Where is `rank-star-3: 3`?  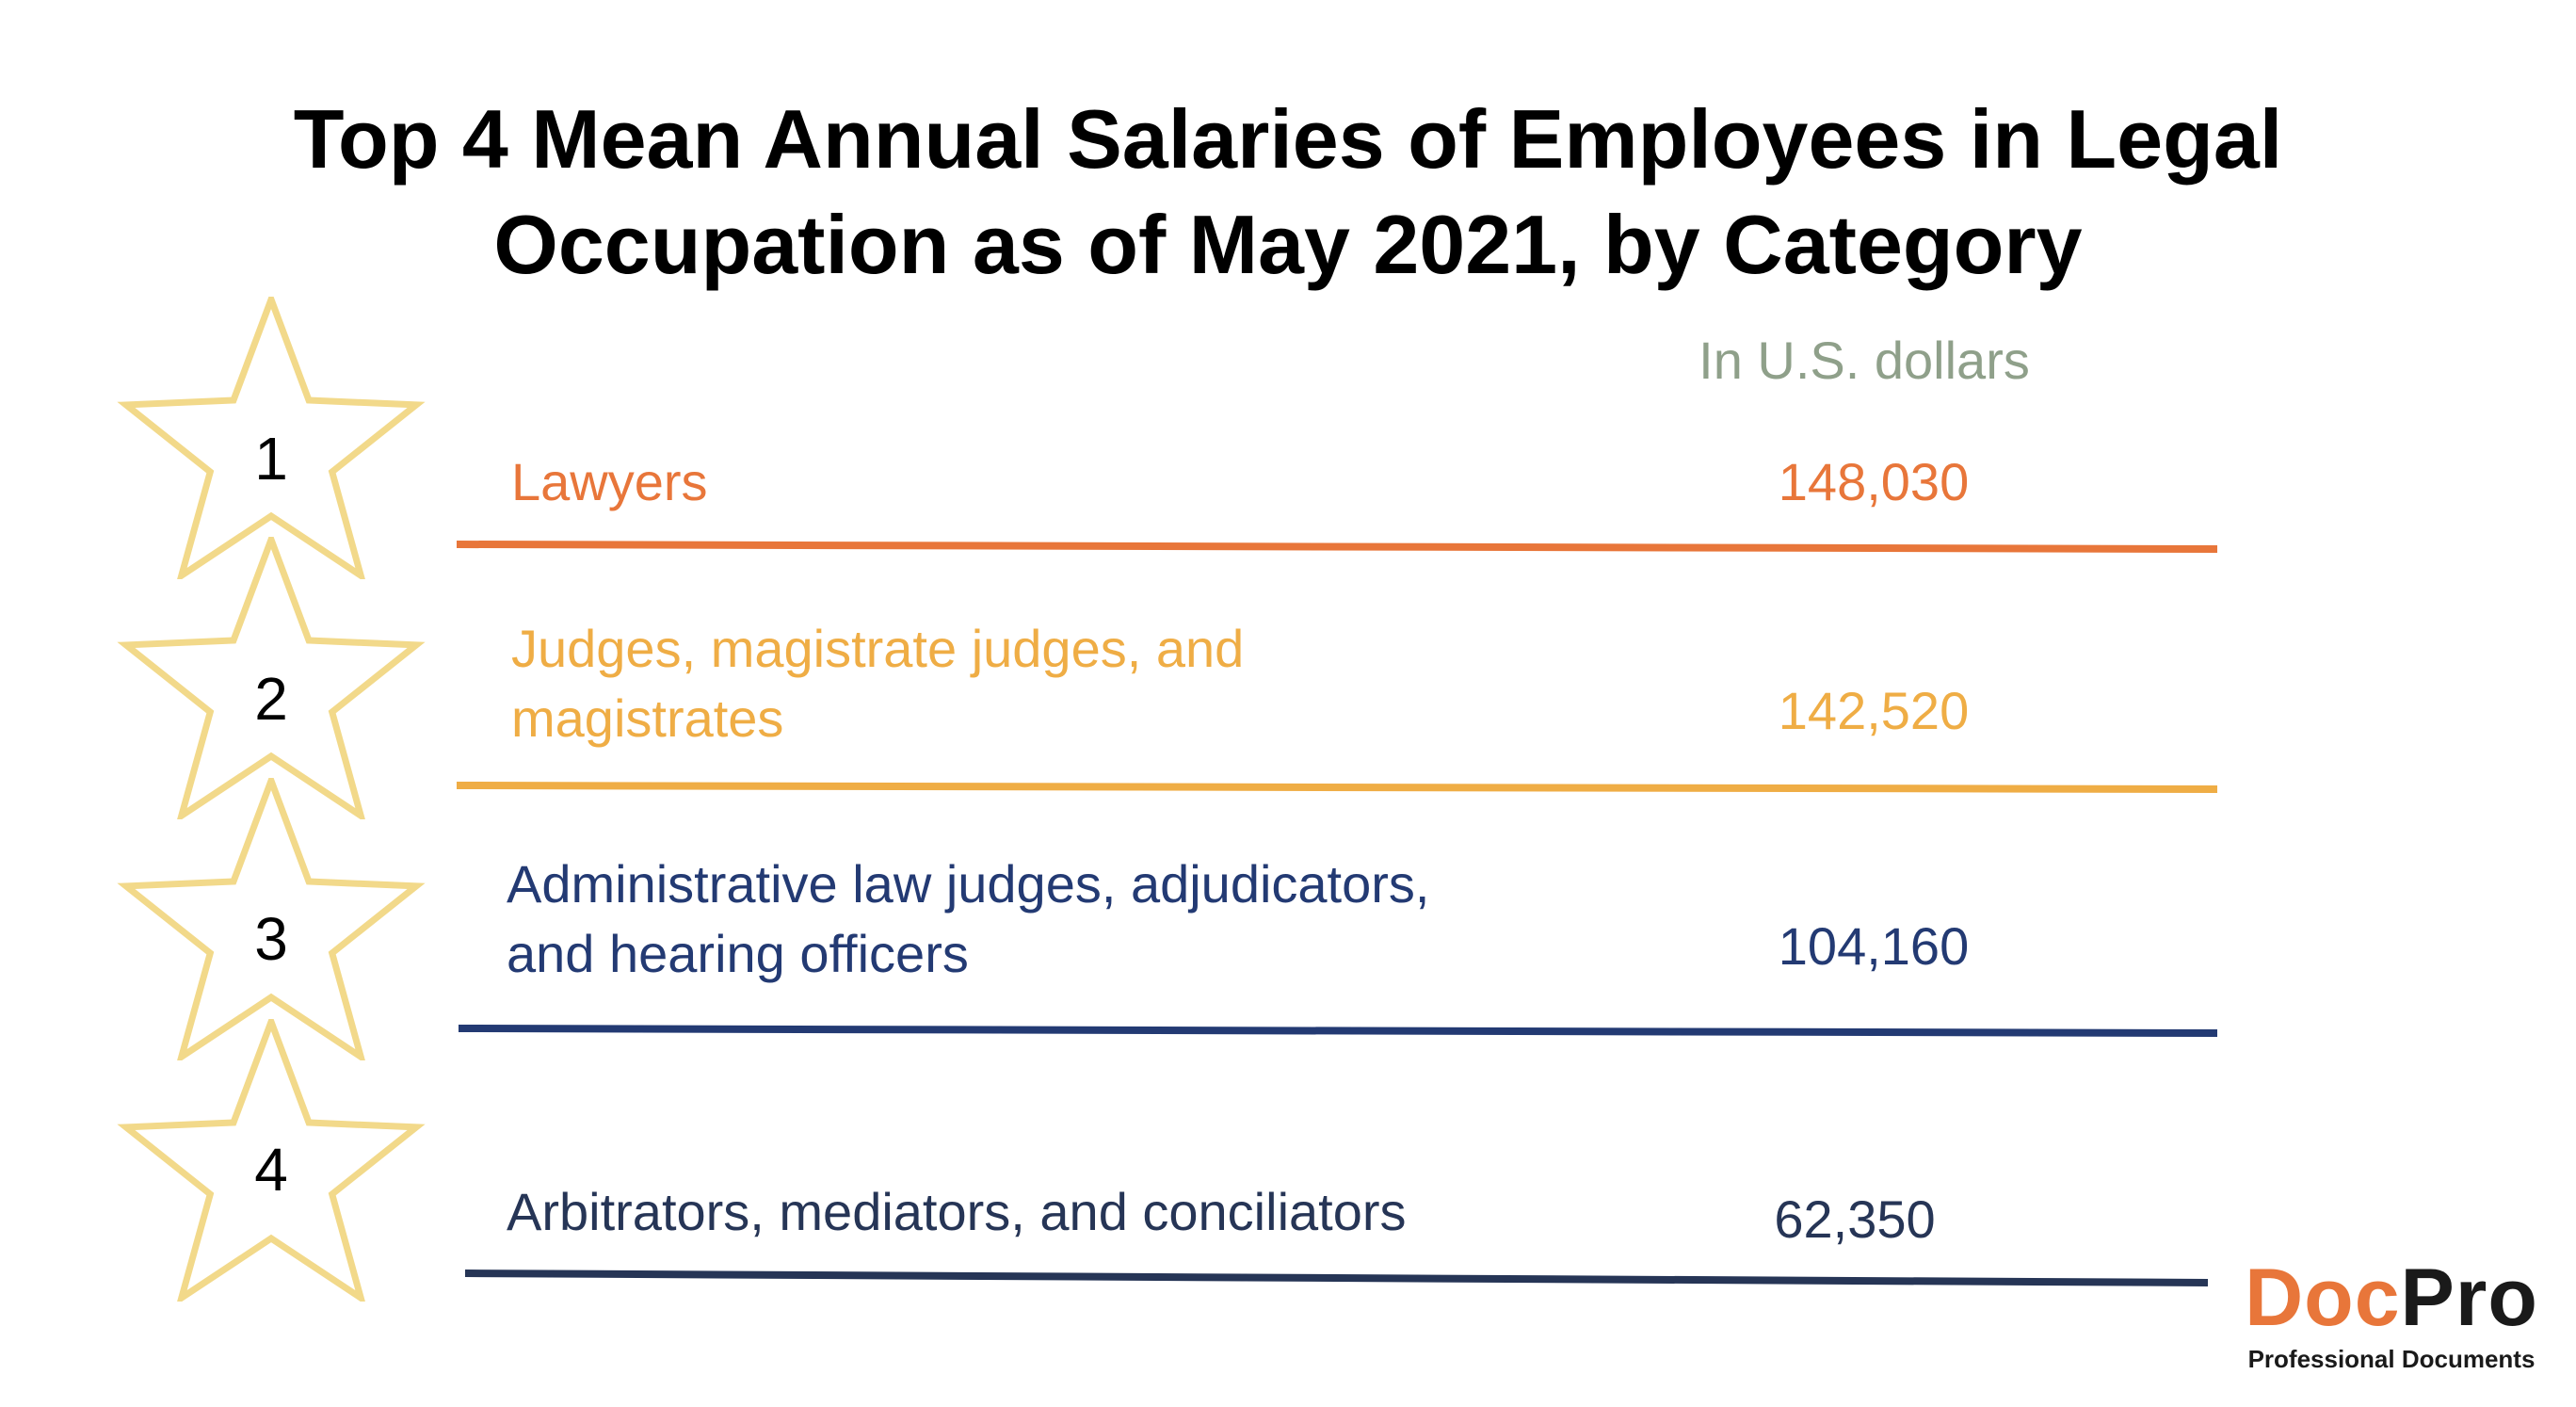
rank-star-3: 3 is located at coordinates (271, 919).